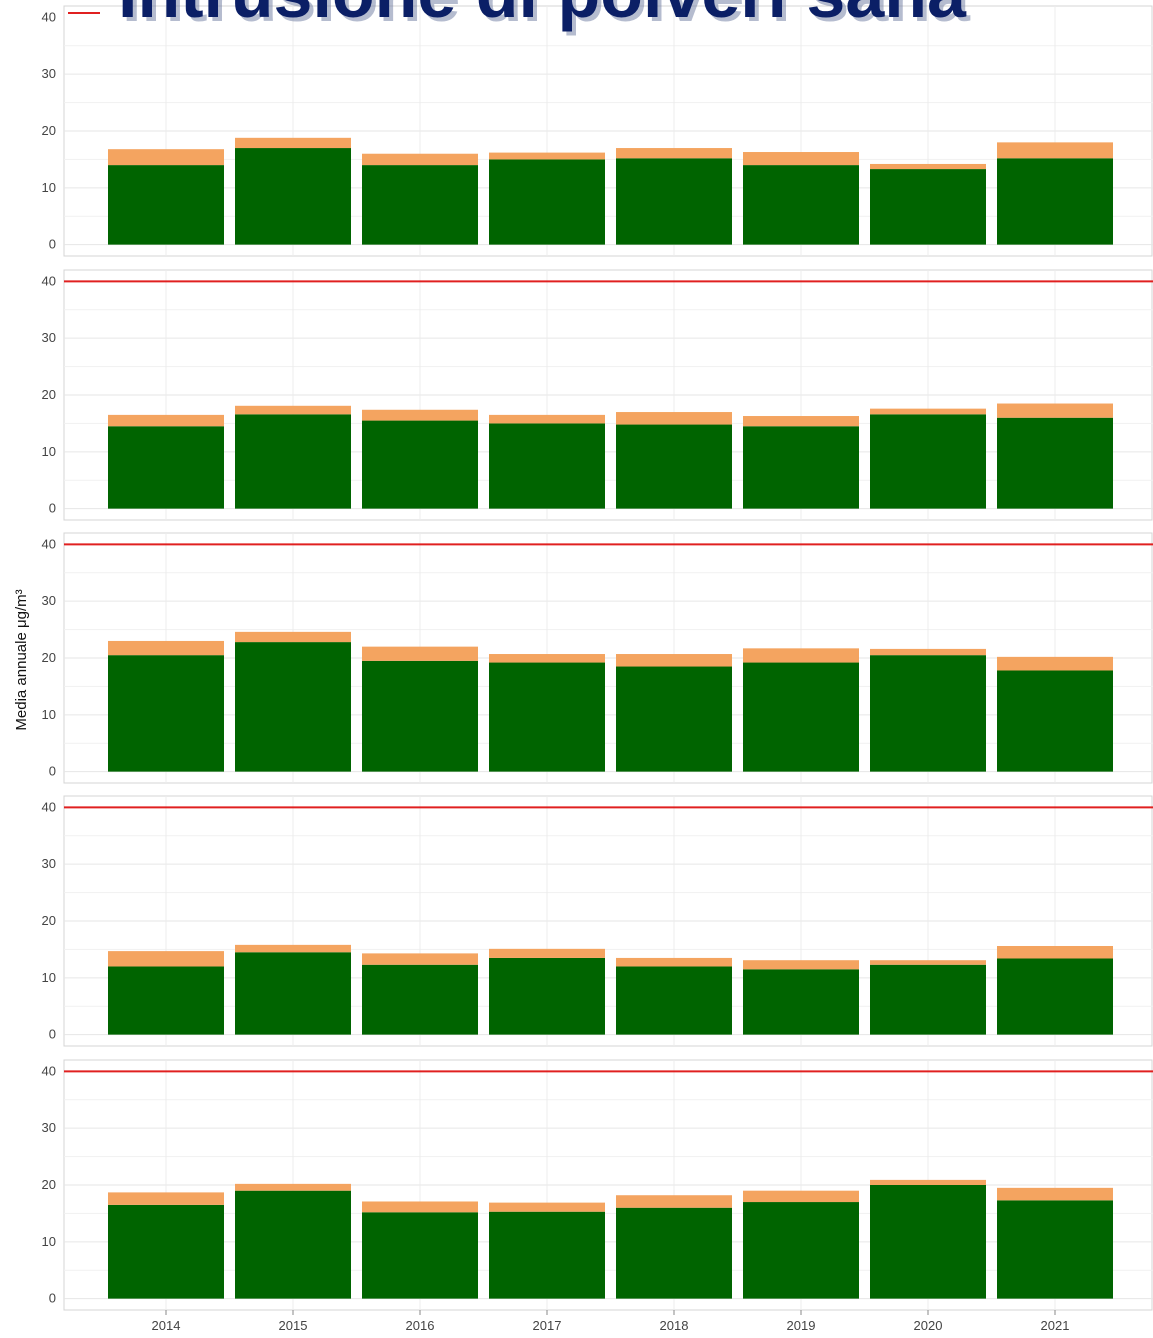  Describe the element at coordinates (293, 1325) in the screenshot. I see `x-tick-label: 2015` at that location.